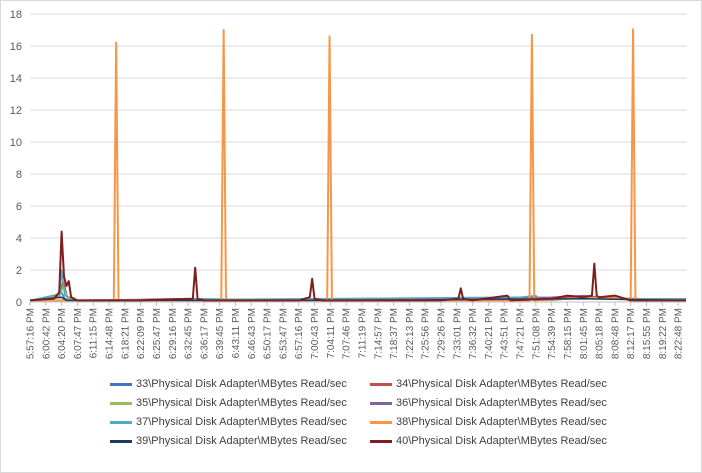 This screenshot has height=473, width=702. What do you see at coordinates (252, 333) in the screenshot?
I see `x-tick-label: 6:46:43 PM` at bounding box center [252, 333].